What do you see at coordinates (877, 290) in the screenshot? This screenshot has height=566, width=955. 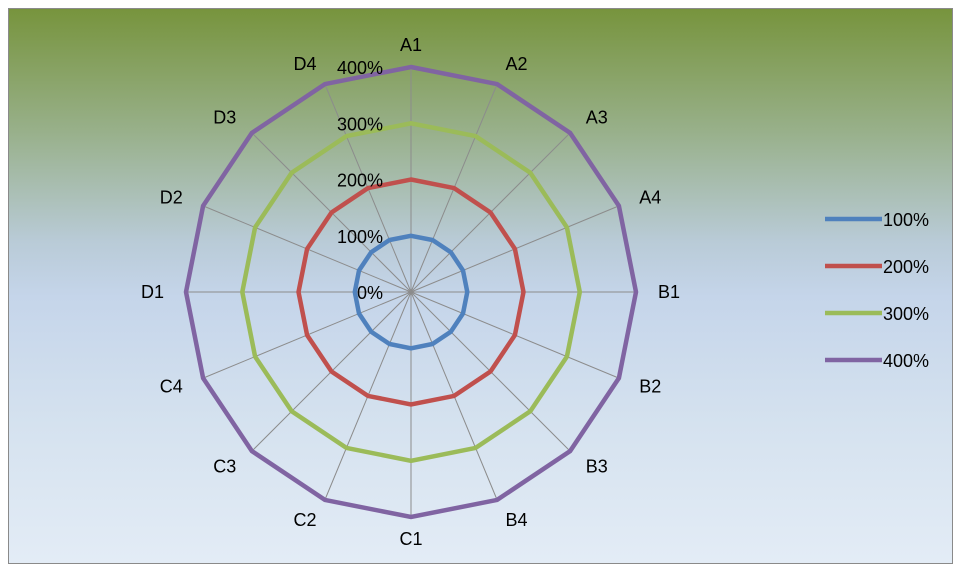 I see `legend: 100% 200% 300% 400%` at bounding box center [877, 290].